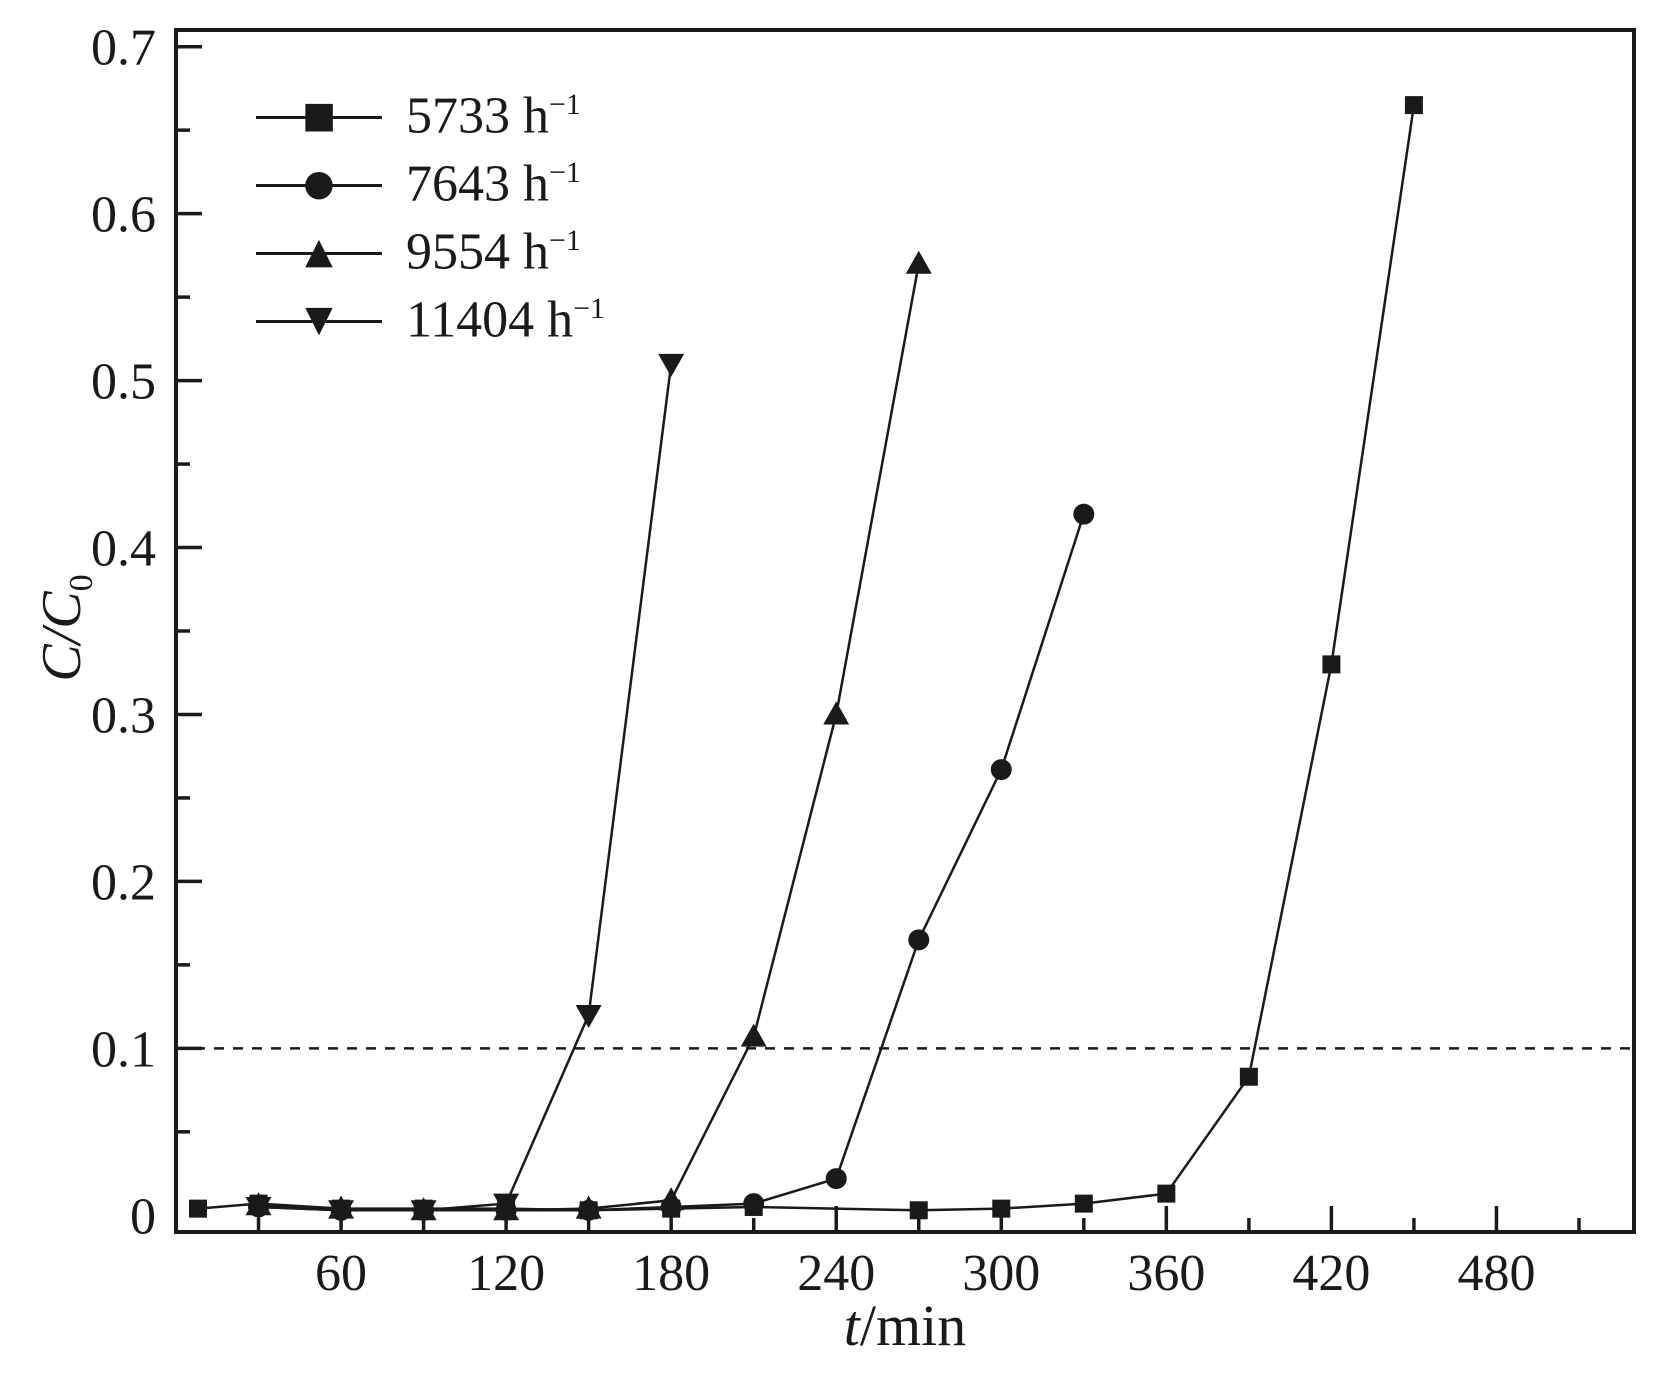 Image resolution: width=1670 pixels, height=1378 pixels. I want to click on legend-item-11404: ▼ 11404 h−1, so click(430, 320).